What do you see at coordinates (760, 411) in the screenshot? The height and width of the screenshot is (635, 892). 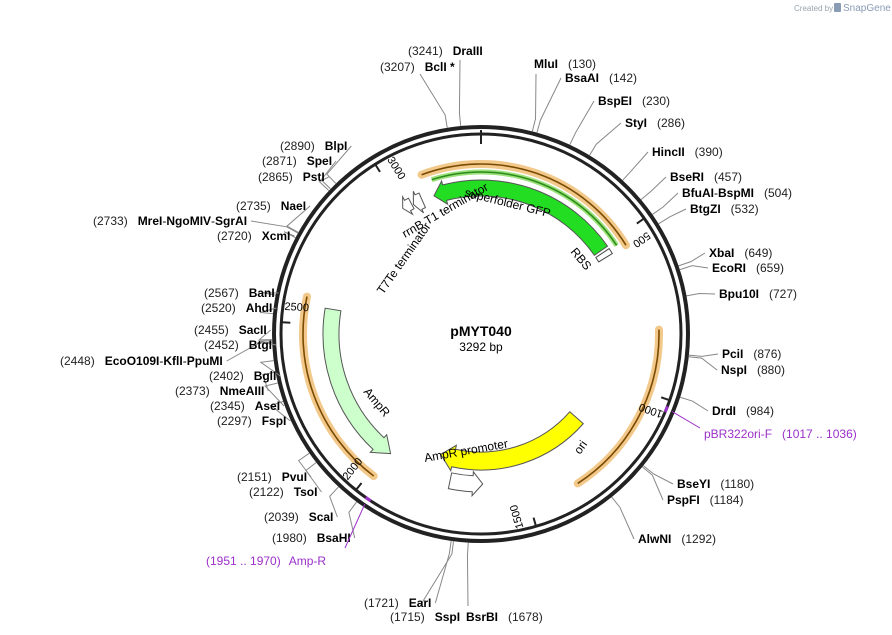 I see `enzyme-position: (984)` at bounding box center [760, 411].